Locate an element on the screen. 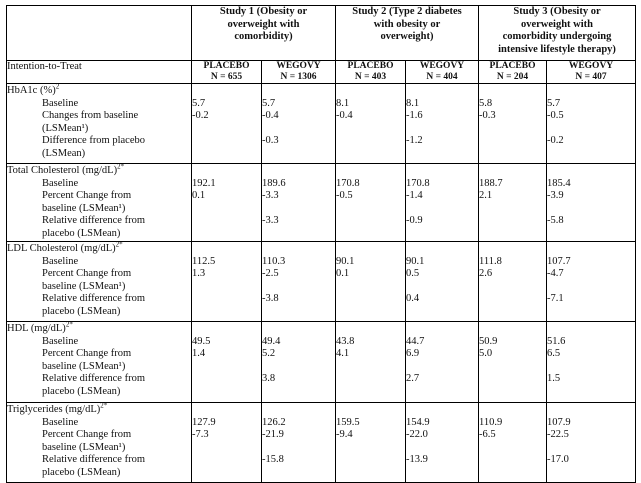  value: 44.7 is located at coordinates (415, 341).